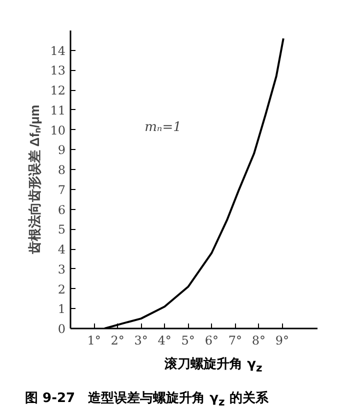 This screenshot has width=357, height=420. What do you see at coordinates (141, 341) in the screenshot?
I see `x-tick-label: 3°` at bounding box center [141, 341].